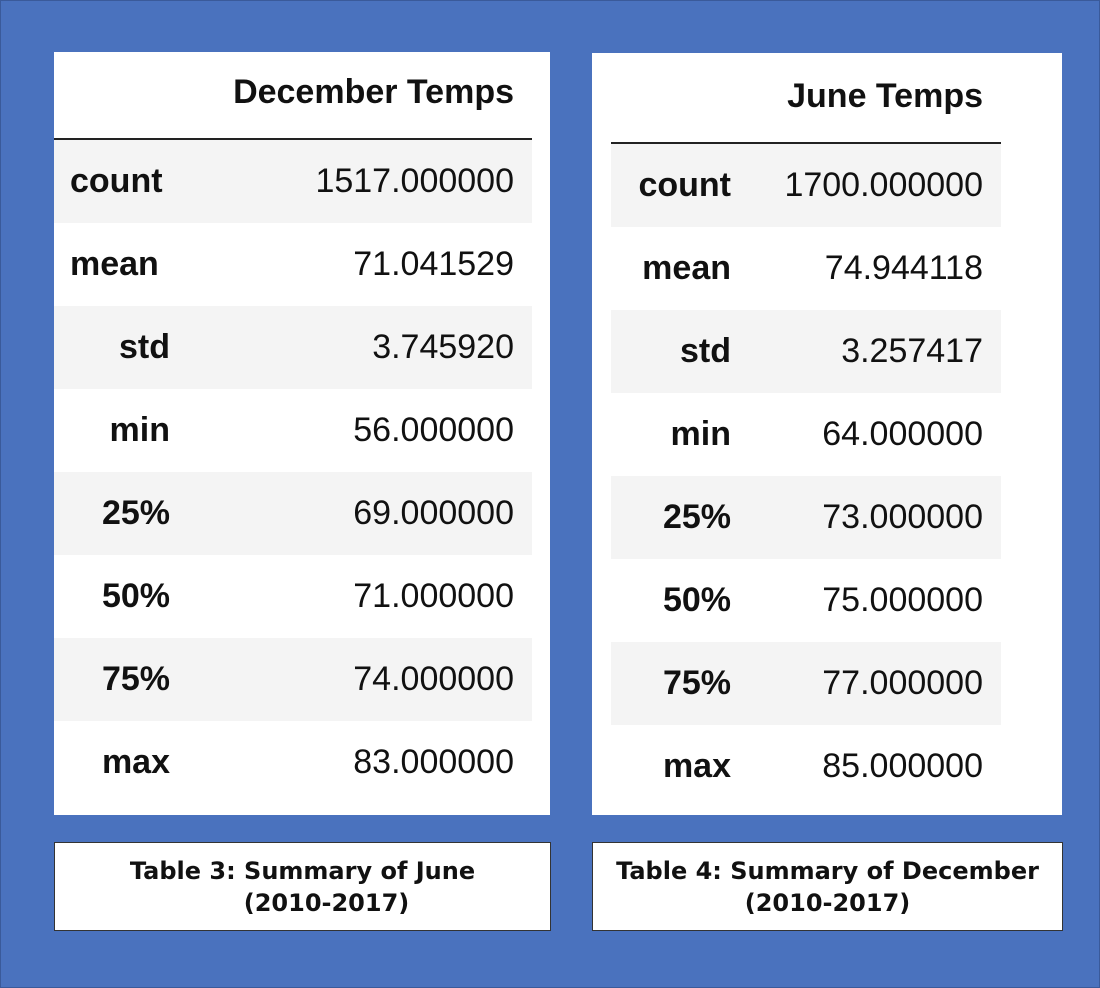 This screenshot has height=988, width=1100. I want to click on table-row: 25% 73.000000, so click(806, 517).